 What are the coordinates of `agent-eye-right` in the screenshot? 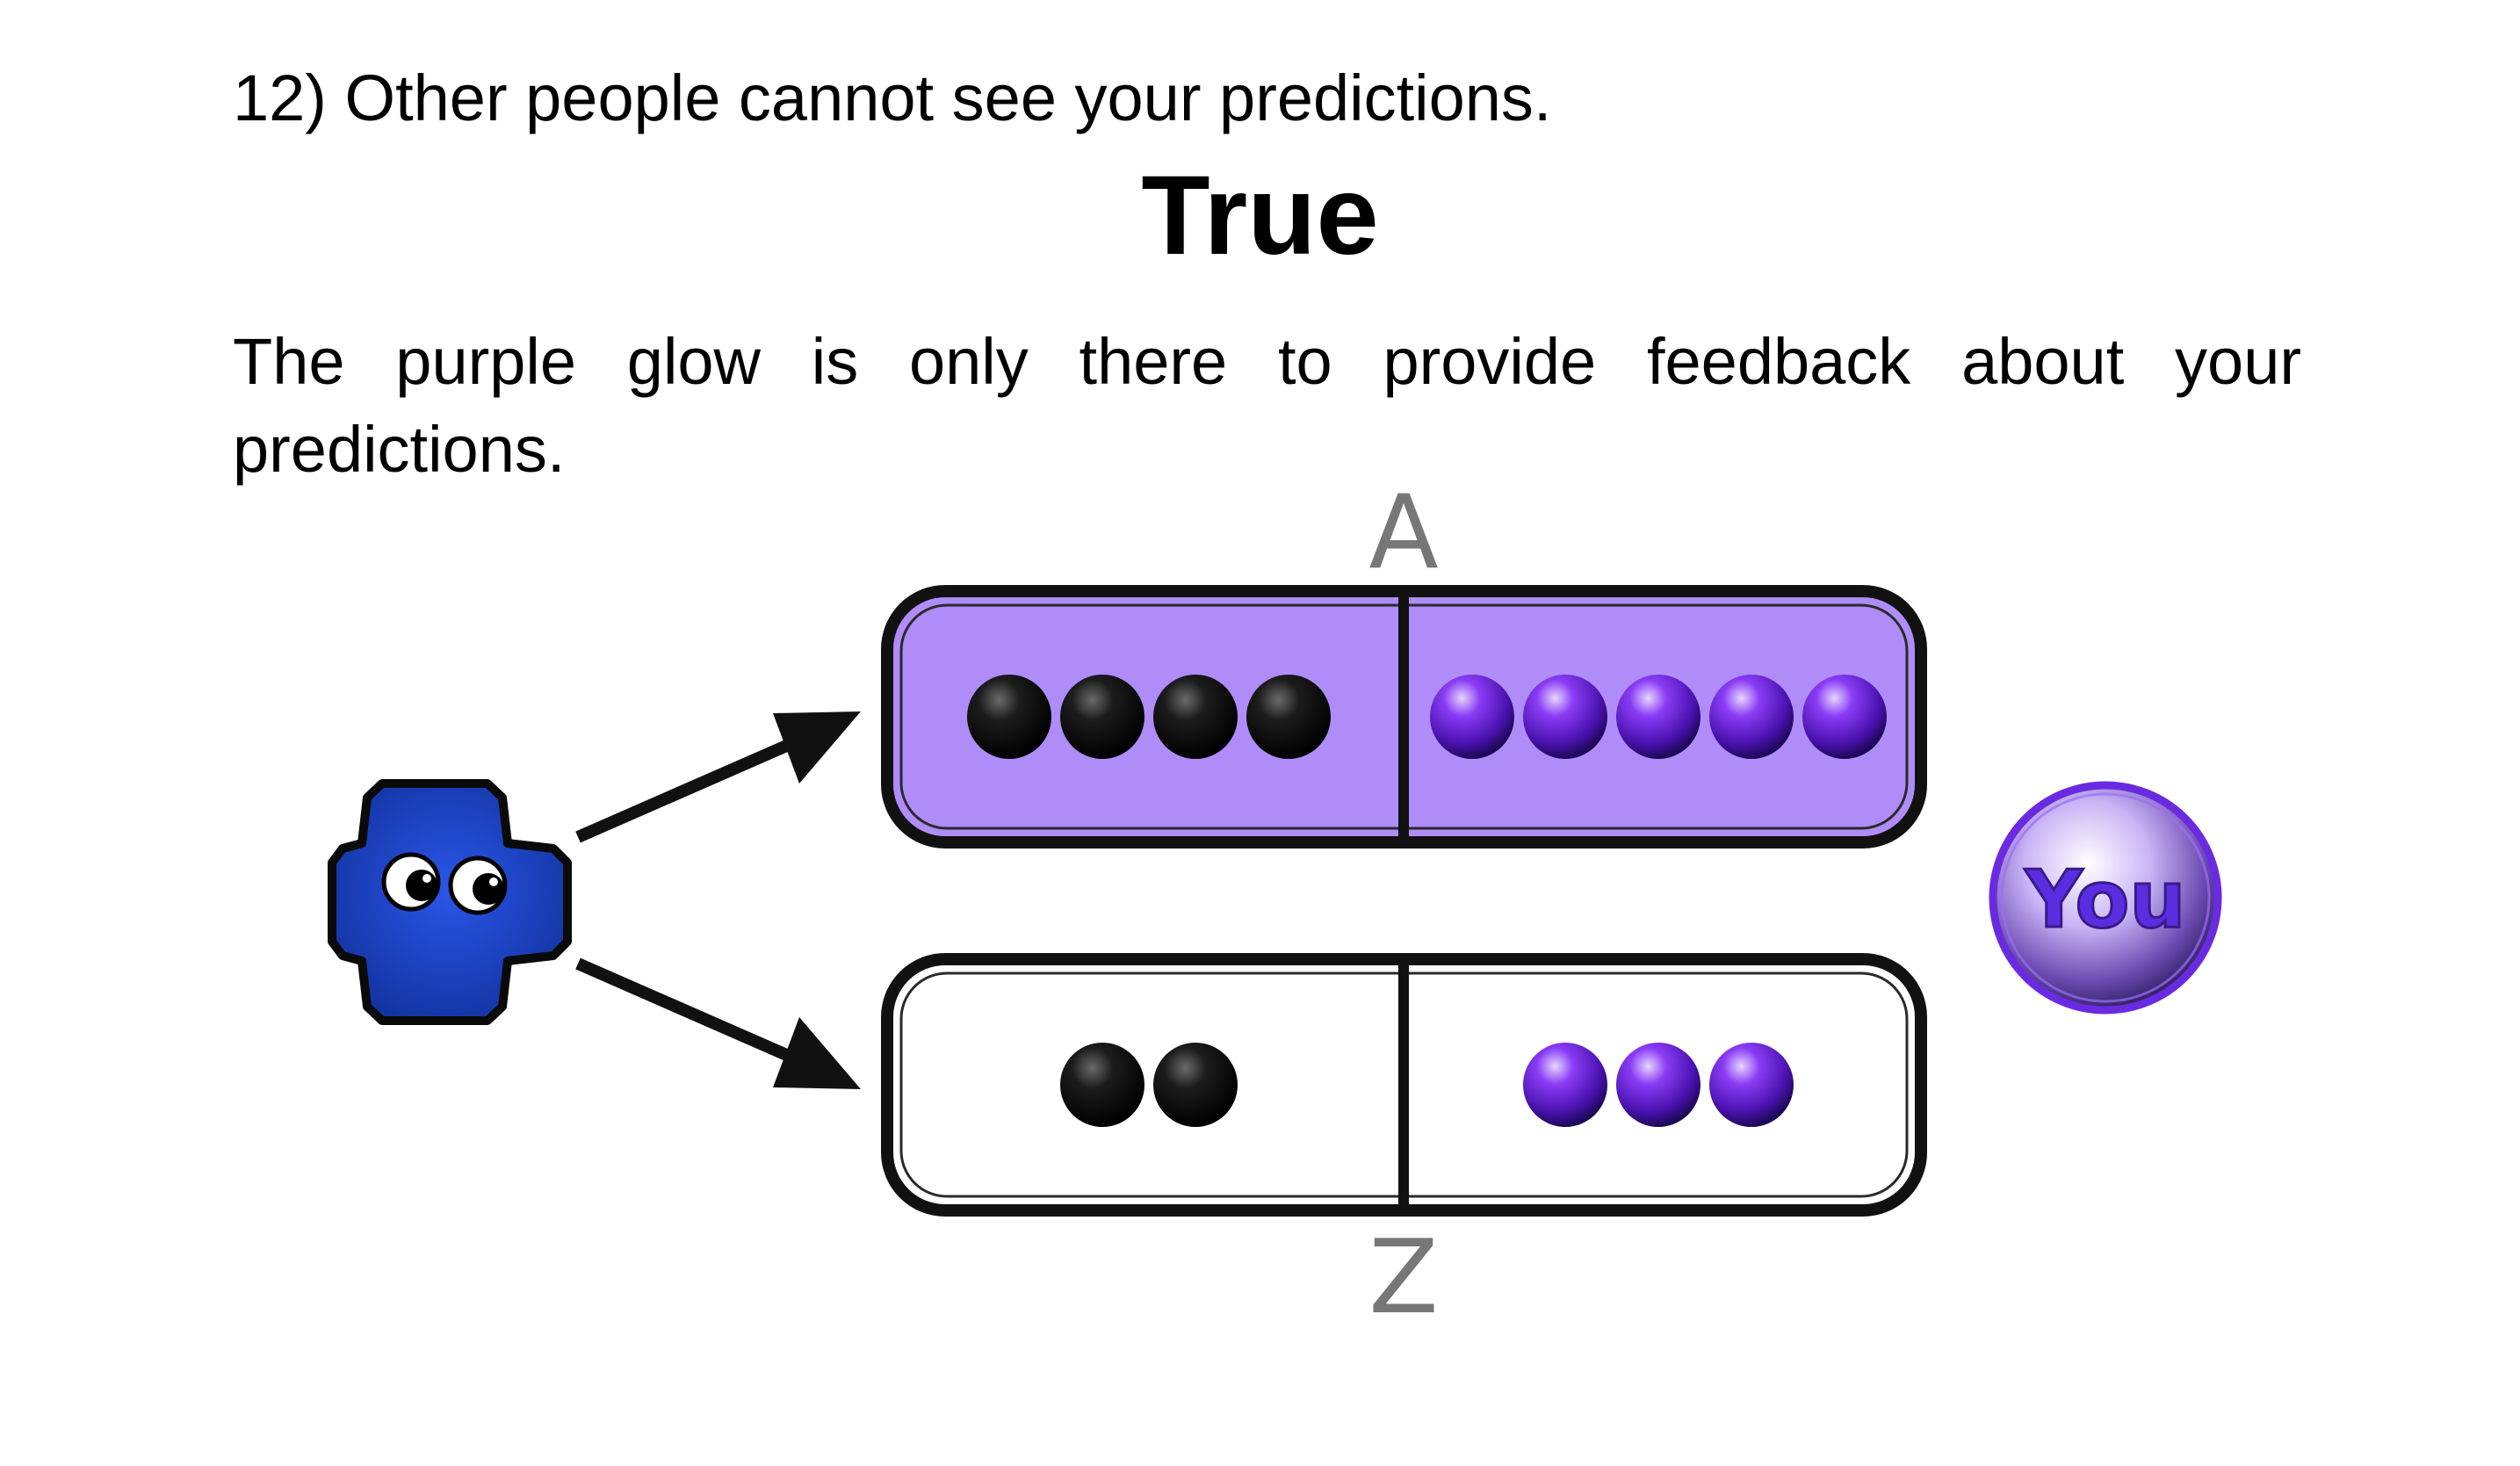 It's located at (478, 885).